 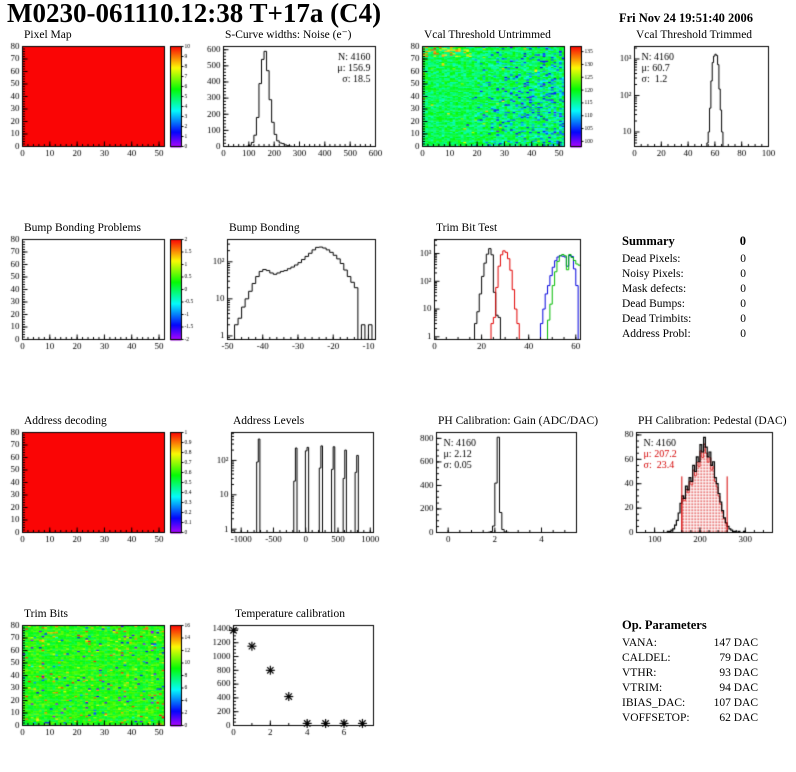 What do you see at coordinates (290, 614) in the screenshot?
I see `chart-title: Temperature calibration` at bounding box center [290, 614].